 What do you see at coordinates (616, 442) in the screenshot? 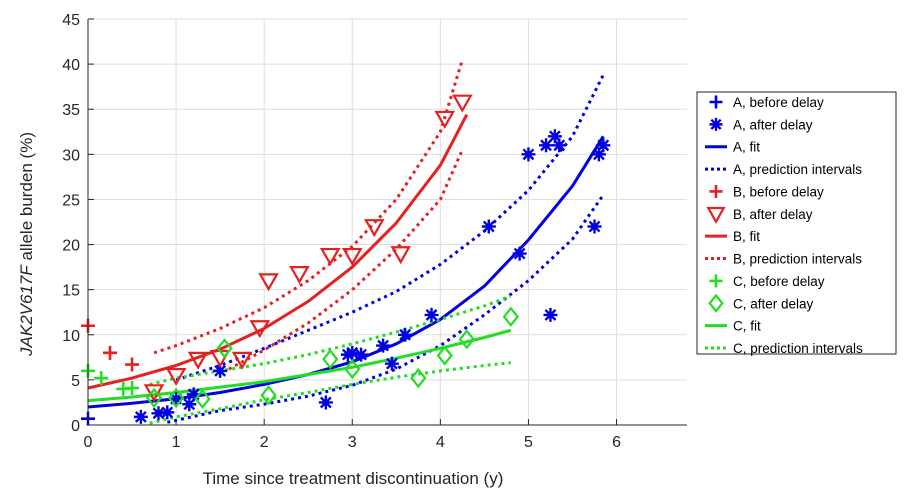
I see `x-tick-label: 6` at bounding box center [616, 442].